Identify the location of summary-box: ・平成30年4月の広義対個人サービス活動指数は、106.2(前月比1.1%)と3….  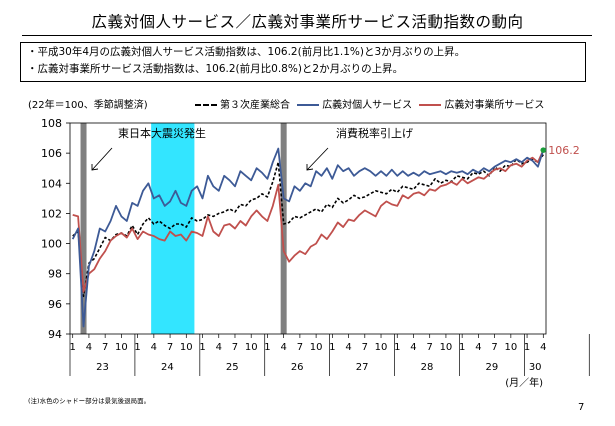
(303, 62).